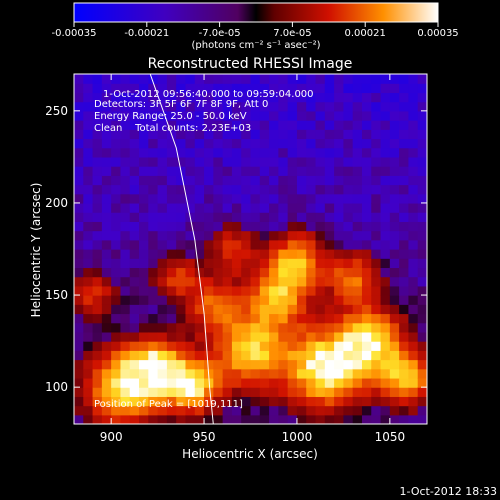 The image size is (500, 500). Describe the element at coordinates (390, 437) in the screenshot. I see `x-tick-label: 1050` at that location.